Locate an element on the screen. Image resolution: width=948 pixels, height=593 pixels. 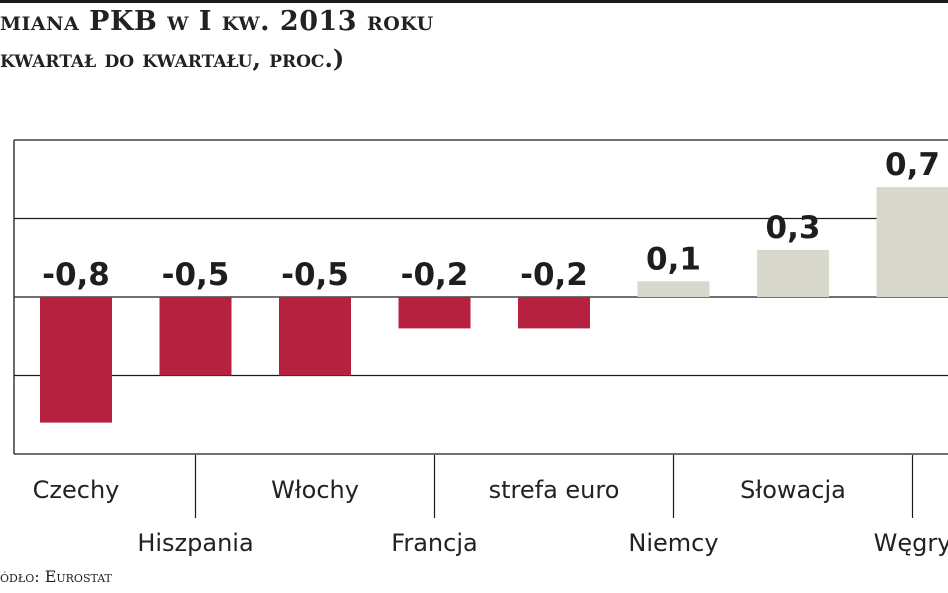
category-label: Hiszpania is located at coordinates (195, 543).